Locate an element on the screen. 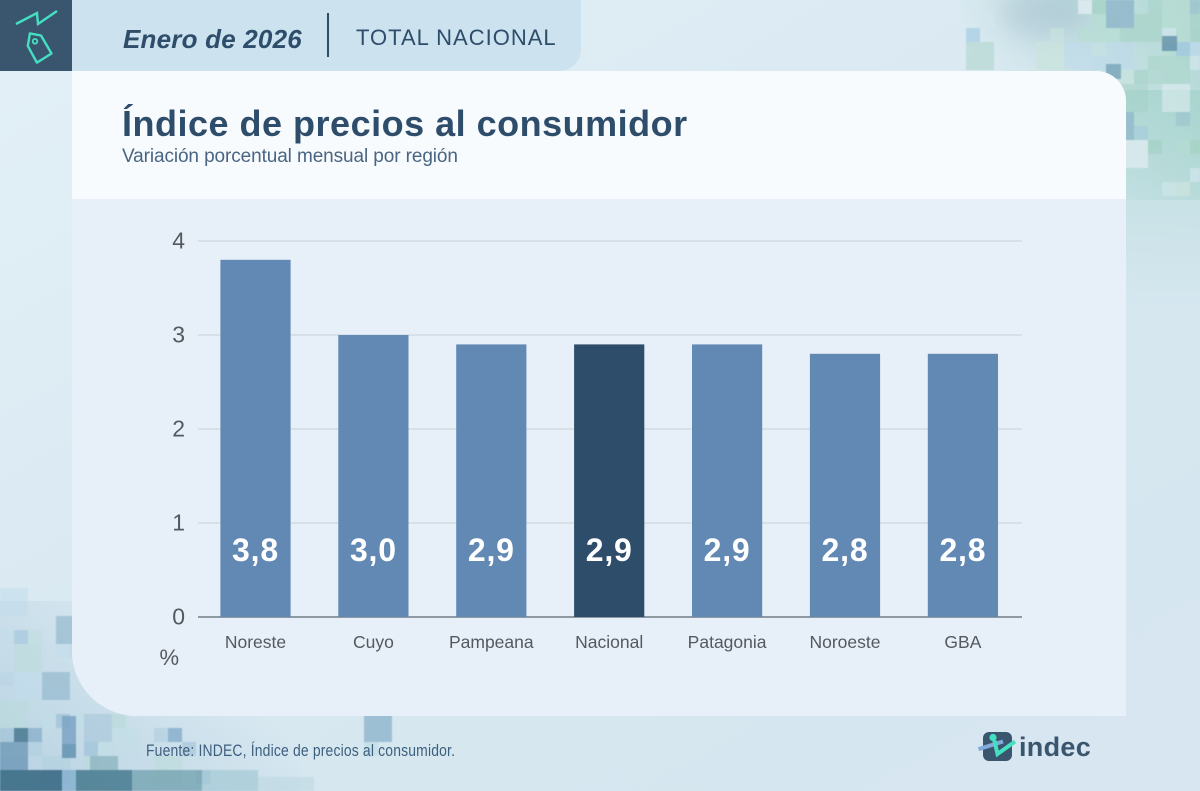 The height and width of the screenshot is (791, 1200). svg-text: 3,8 is located at coordinates (255, 550).